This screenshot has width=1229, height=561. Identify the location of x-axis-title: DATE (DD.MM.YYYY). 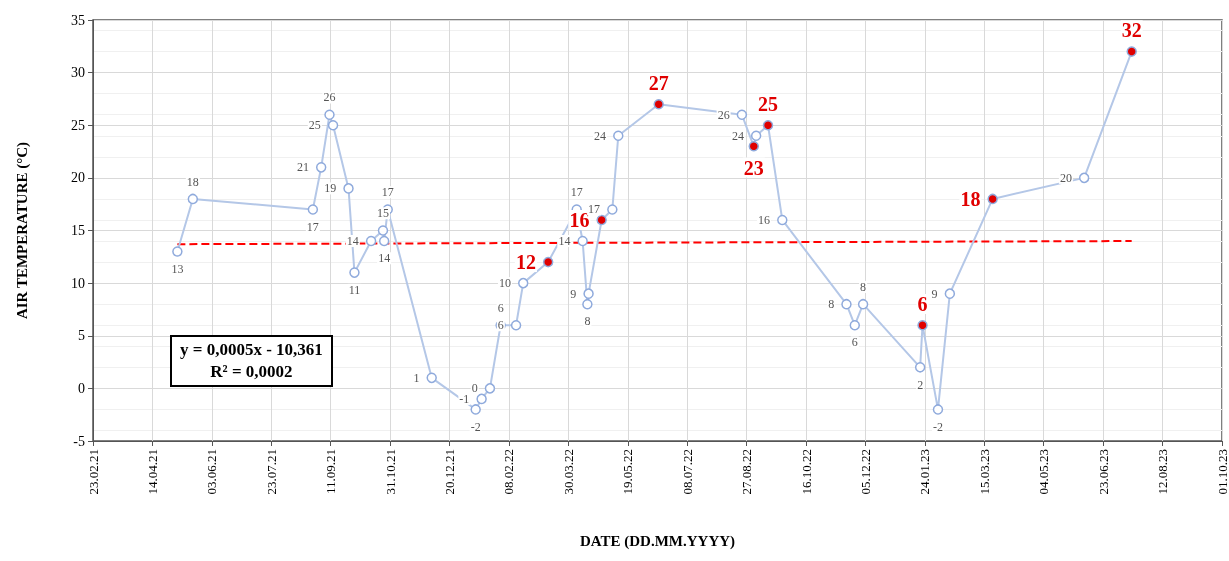
(657, 541).